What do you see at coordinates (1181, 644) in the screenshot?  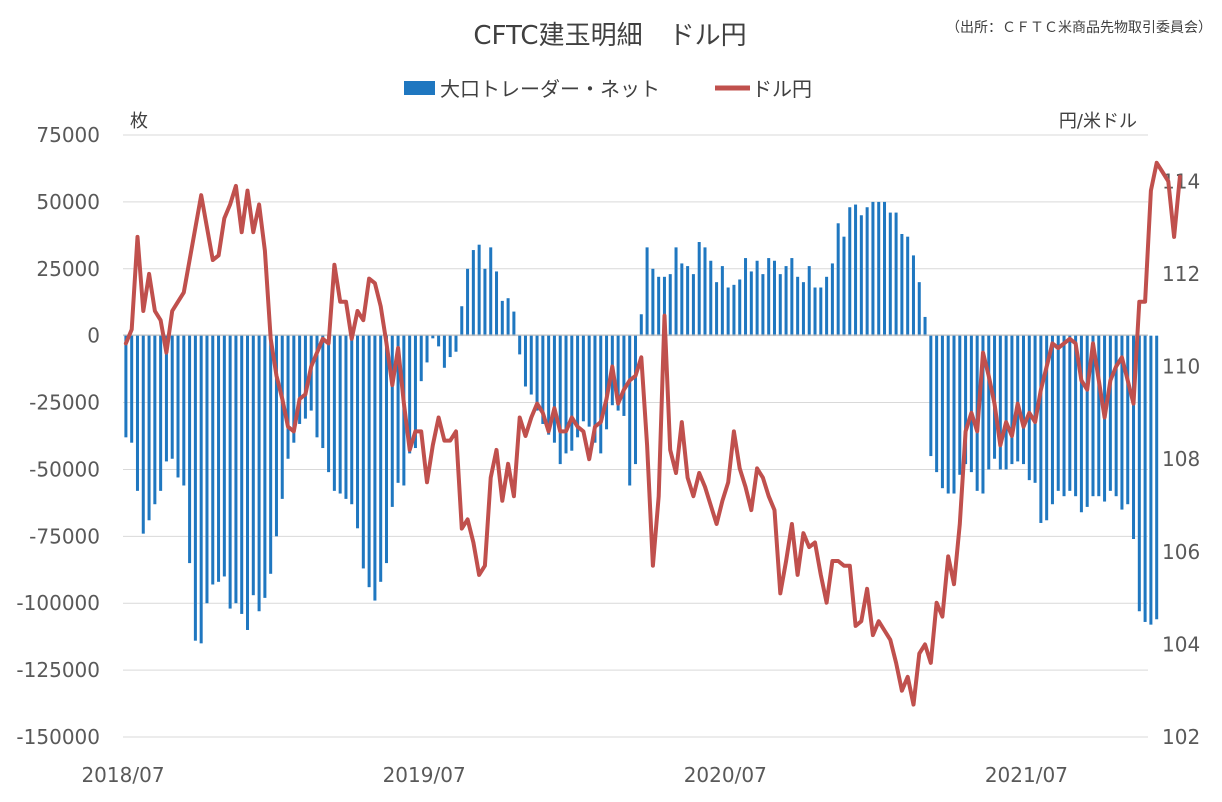 I see `y-right-tick-label: 104` at bounding box center [1181, 644].